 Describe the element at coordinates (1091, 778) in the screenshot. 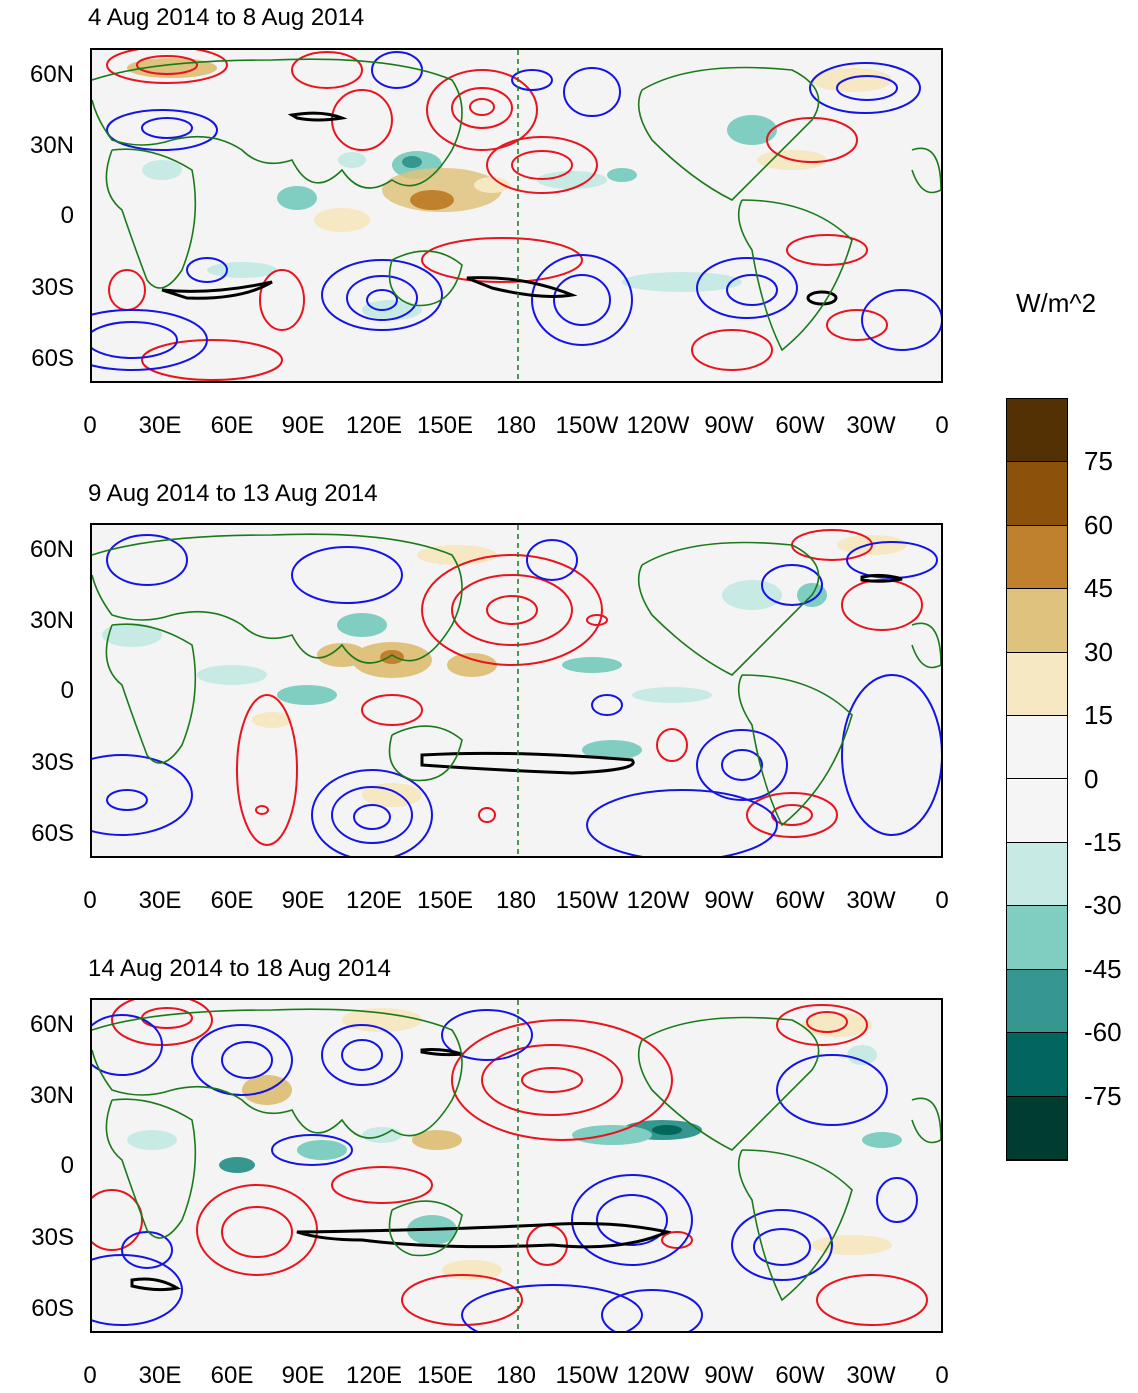

I see `colorbar-label: 0` at that location.